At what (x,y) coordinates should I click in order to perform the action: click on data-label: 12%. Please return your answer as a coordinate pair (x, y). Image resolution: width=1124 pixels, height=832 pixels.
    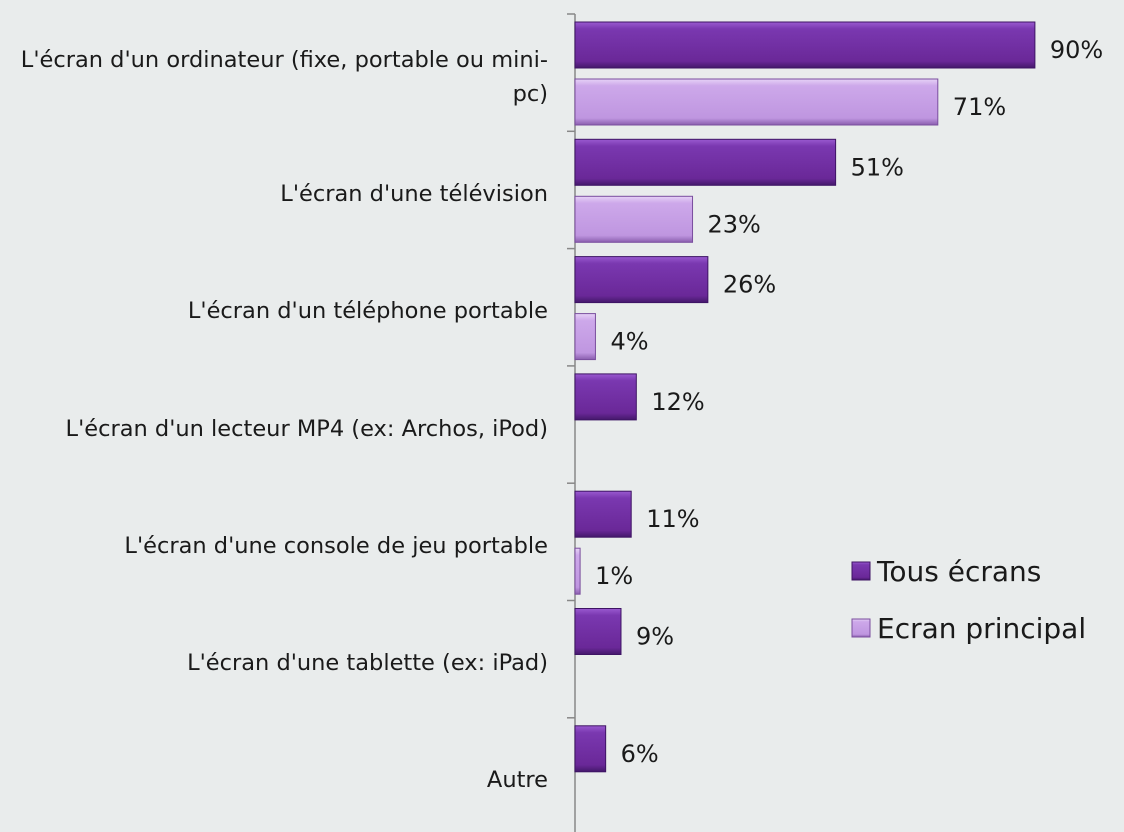
    Looking at the image, I should click on (677, 402).